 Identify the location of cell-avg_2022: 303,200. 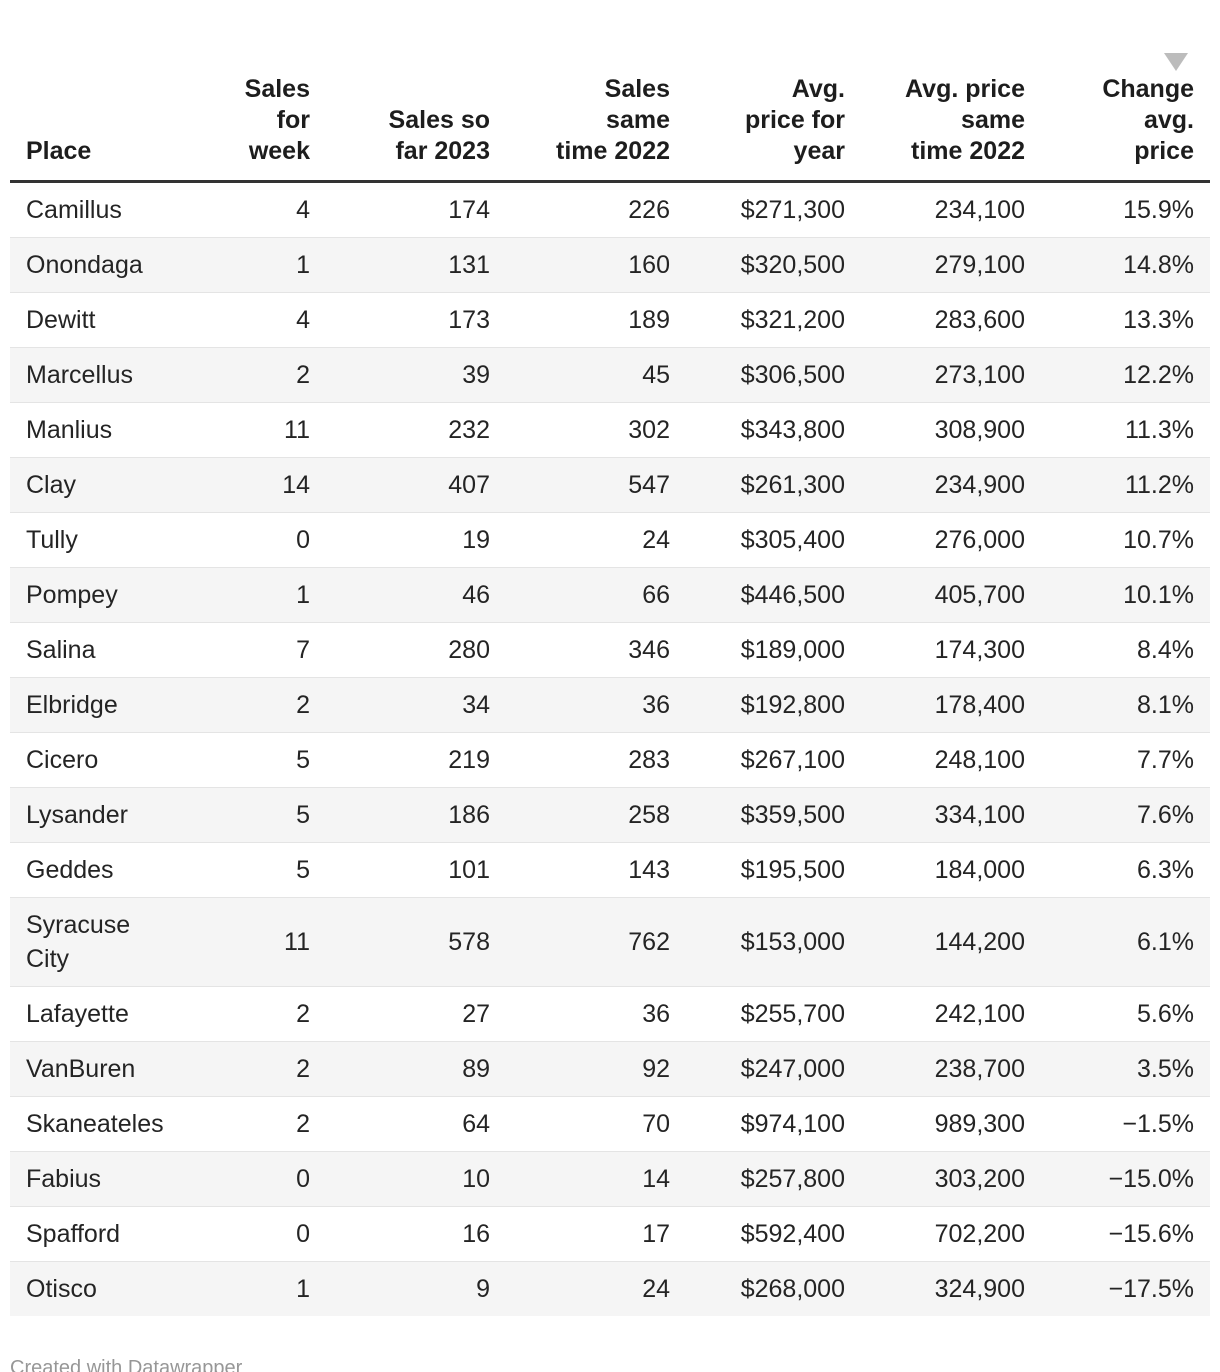
(951, 1179).